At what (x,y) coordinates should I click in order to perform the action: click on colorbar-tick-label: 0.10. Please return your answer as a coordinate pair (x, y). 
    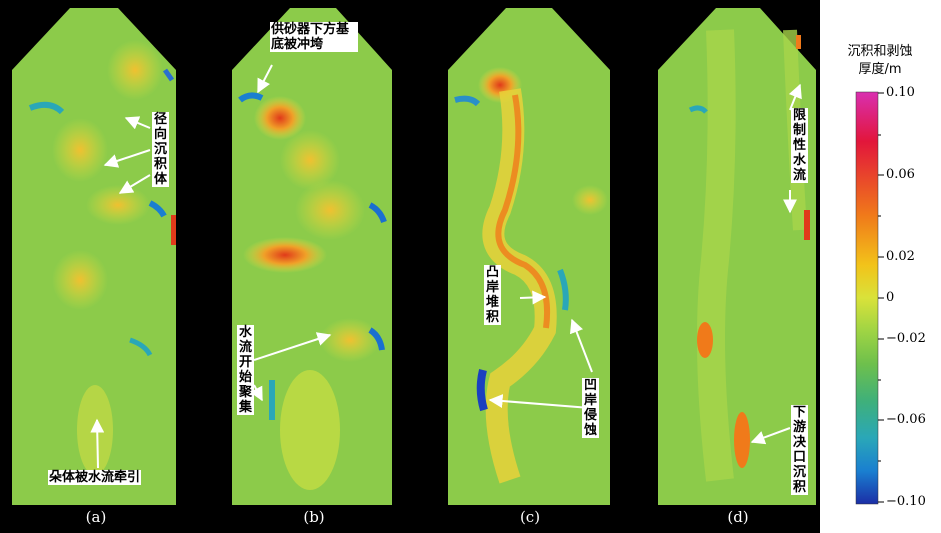
    Looking at the image, I should click on (900, 92).